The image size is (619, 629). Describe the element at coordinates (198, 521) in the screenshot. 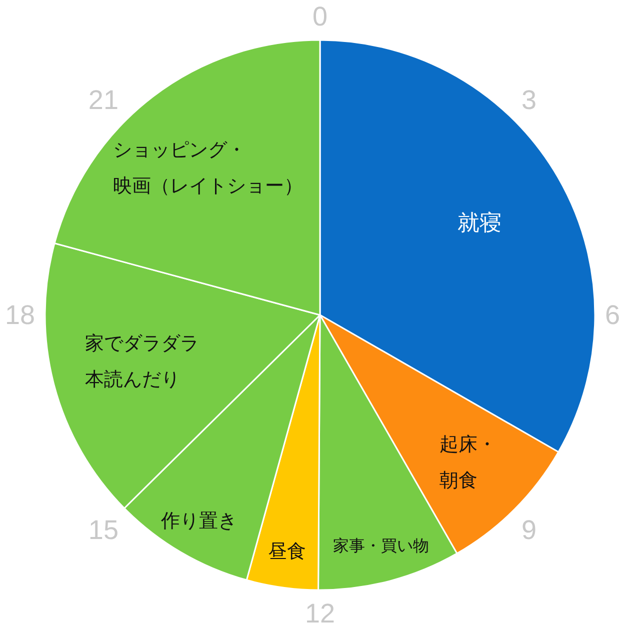

I see `slice-label: 作り置き` at that location.